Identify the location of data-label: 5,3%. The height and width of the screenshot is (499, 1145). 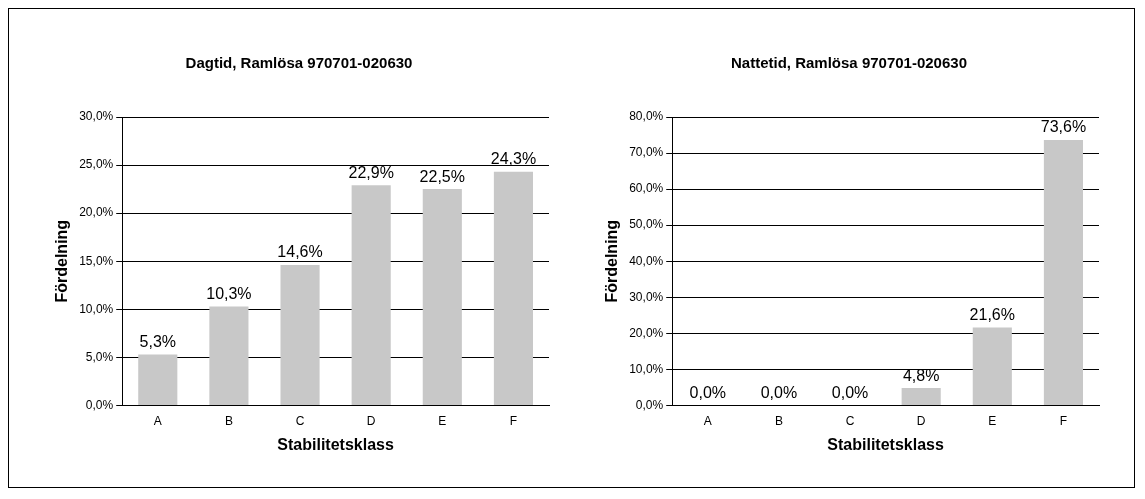
(158, 341).